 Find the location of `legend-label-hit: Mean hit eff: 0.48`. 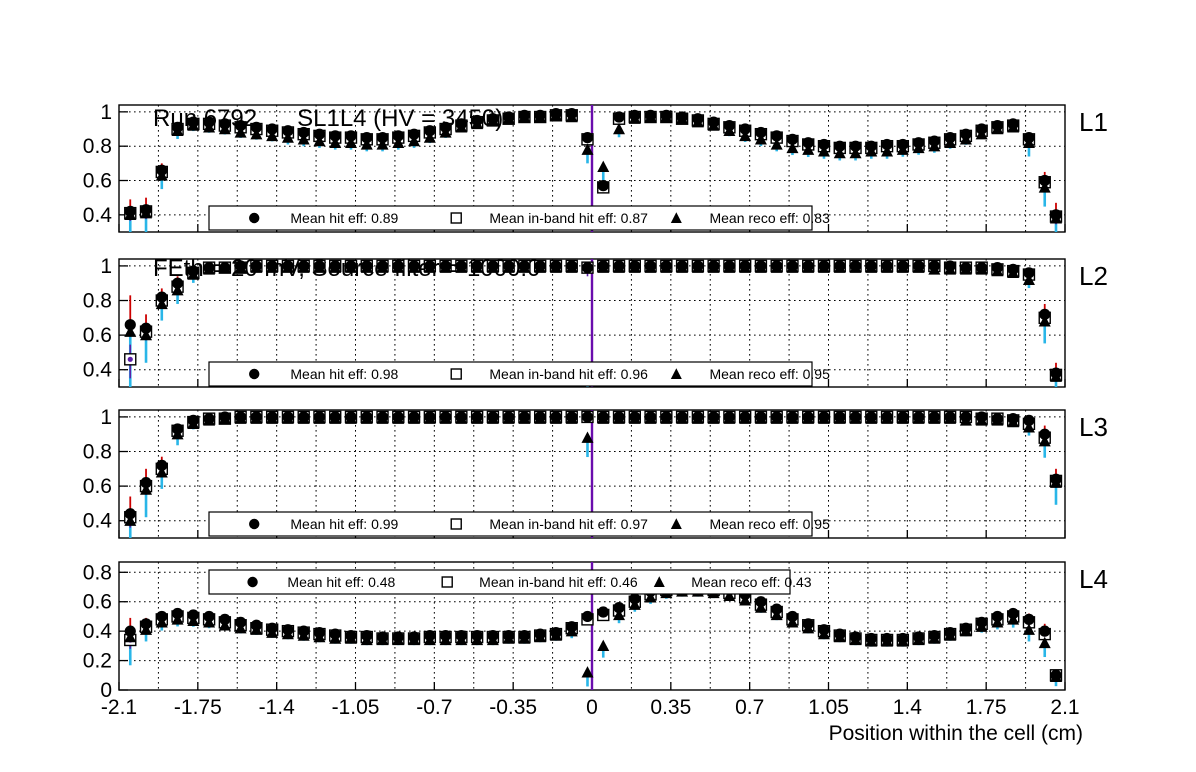

legend-label-hit: Mean hit eff: 0.48 is located at coordinates (341, 582).